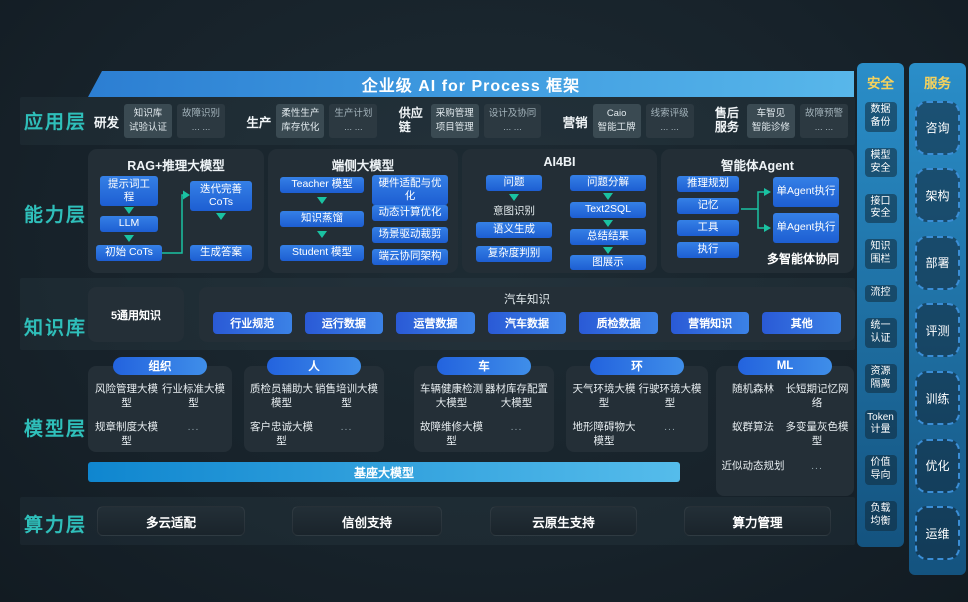 This screenshot has height=602, width=968. I want to click on app-feature: 库存优化, so click(300, 127).